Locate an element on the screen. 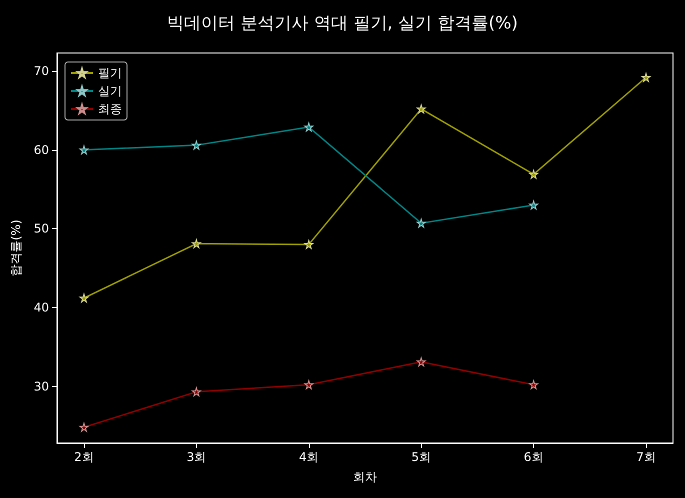 The image size is (685, 498). chart-title: 빅데이터 분석기사 역대 필기, 실기 합격률(%) is located at coordinates (342, 24).